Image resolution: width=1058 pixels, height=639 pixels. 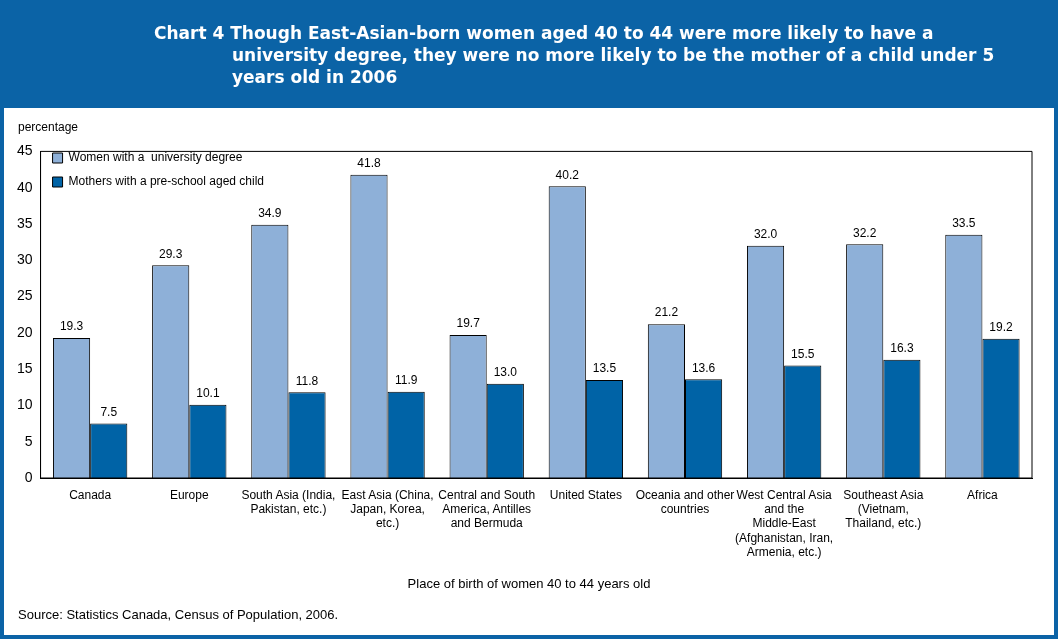 I want to click on y-tick-label: 0, so click(x=28, y=476).